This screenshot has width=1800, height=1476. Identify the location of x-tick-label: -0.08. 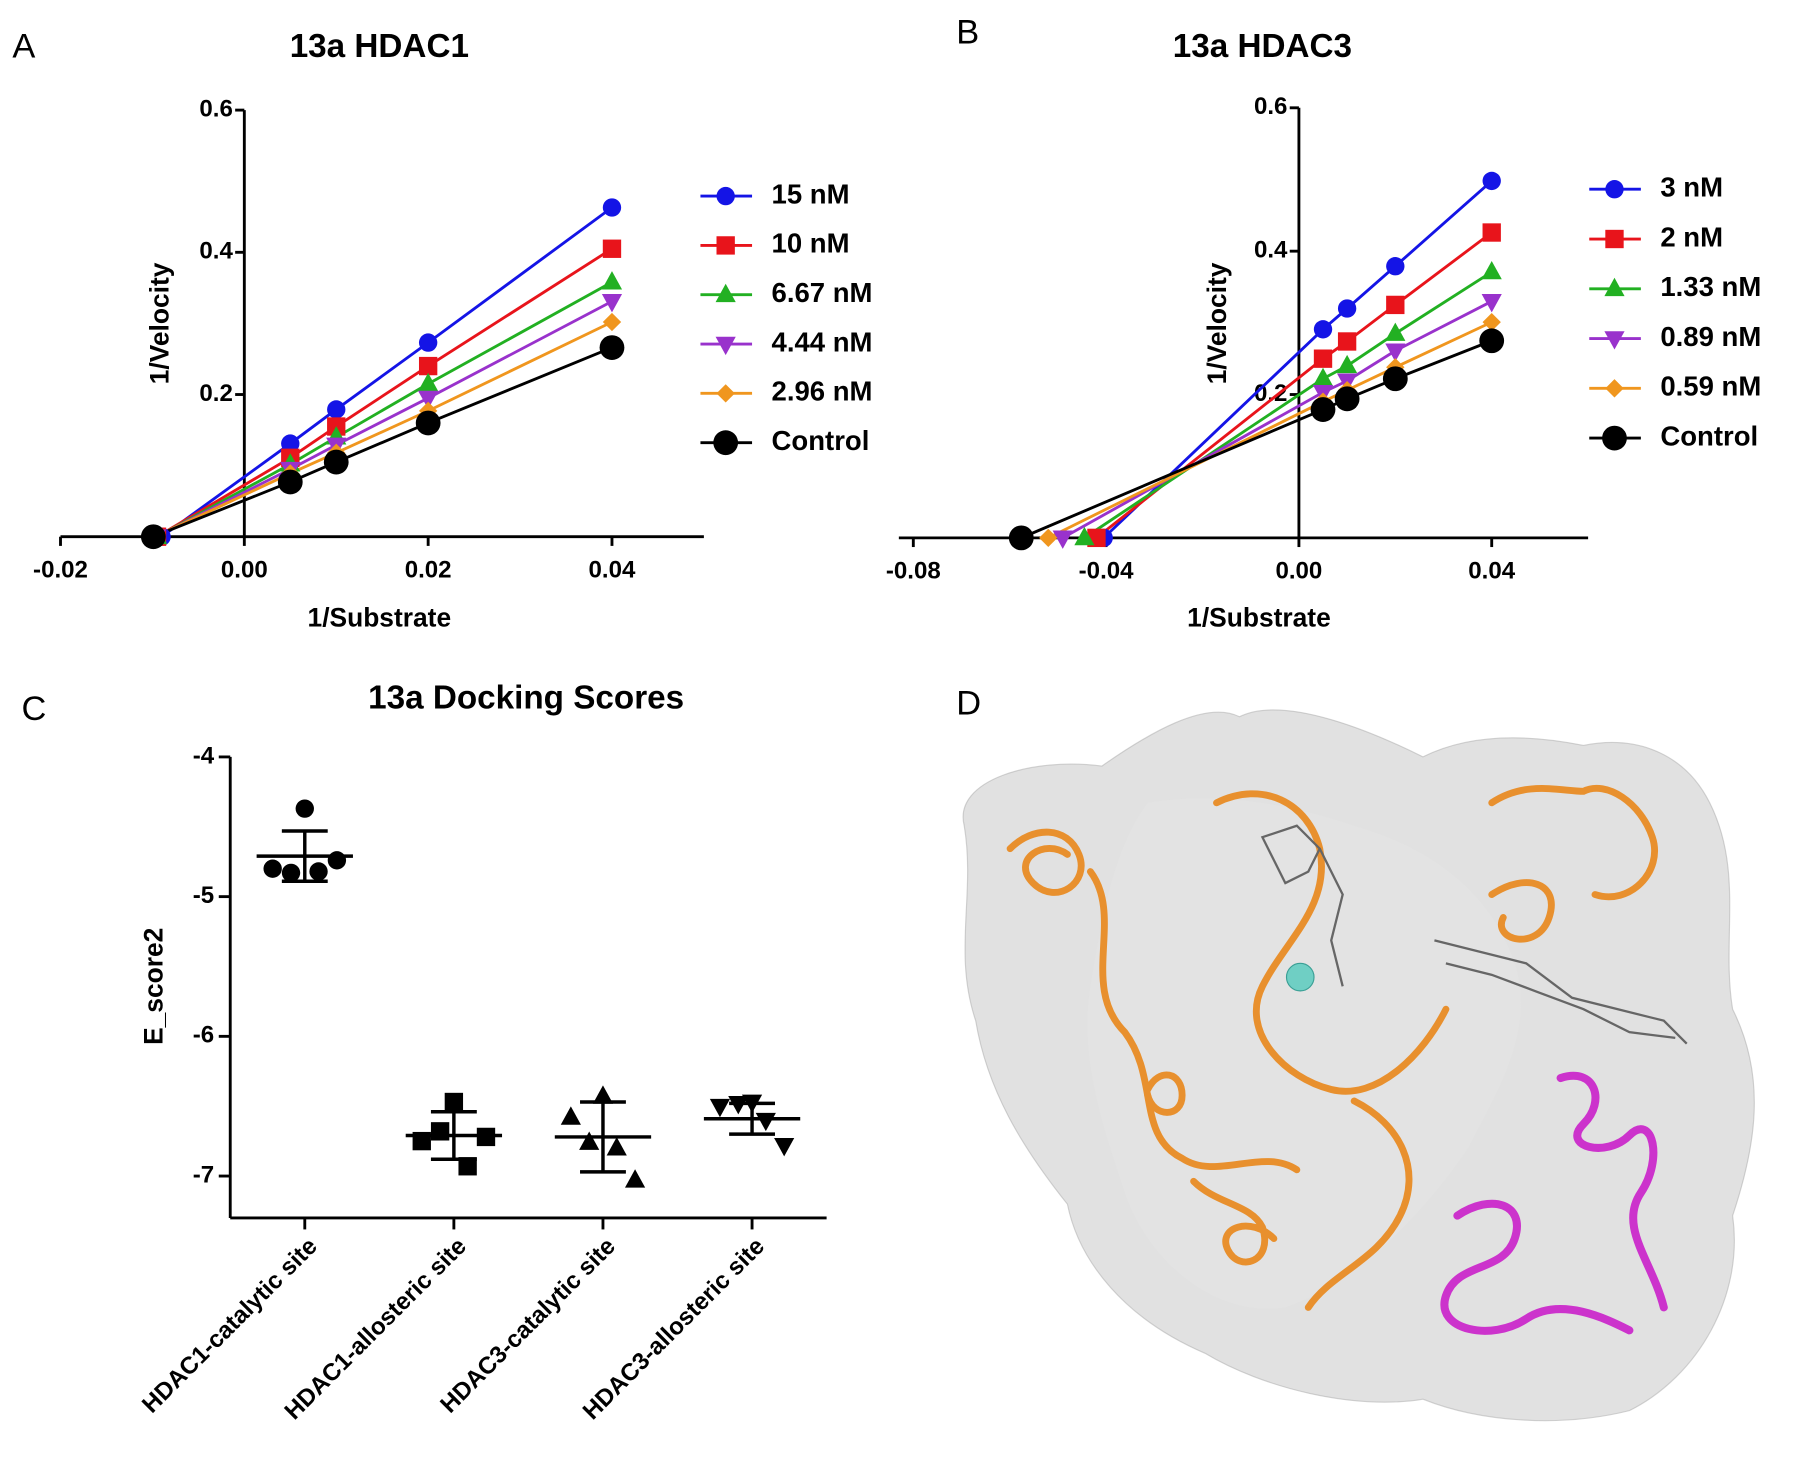
(913, 571).